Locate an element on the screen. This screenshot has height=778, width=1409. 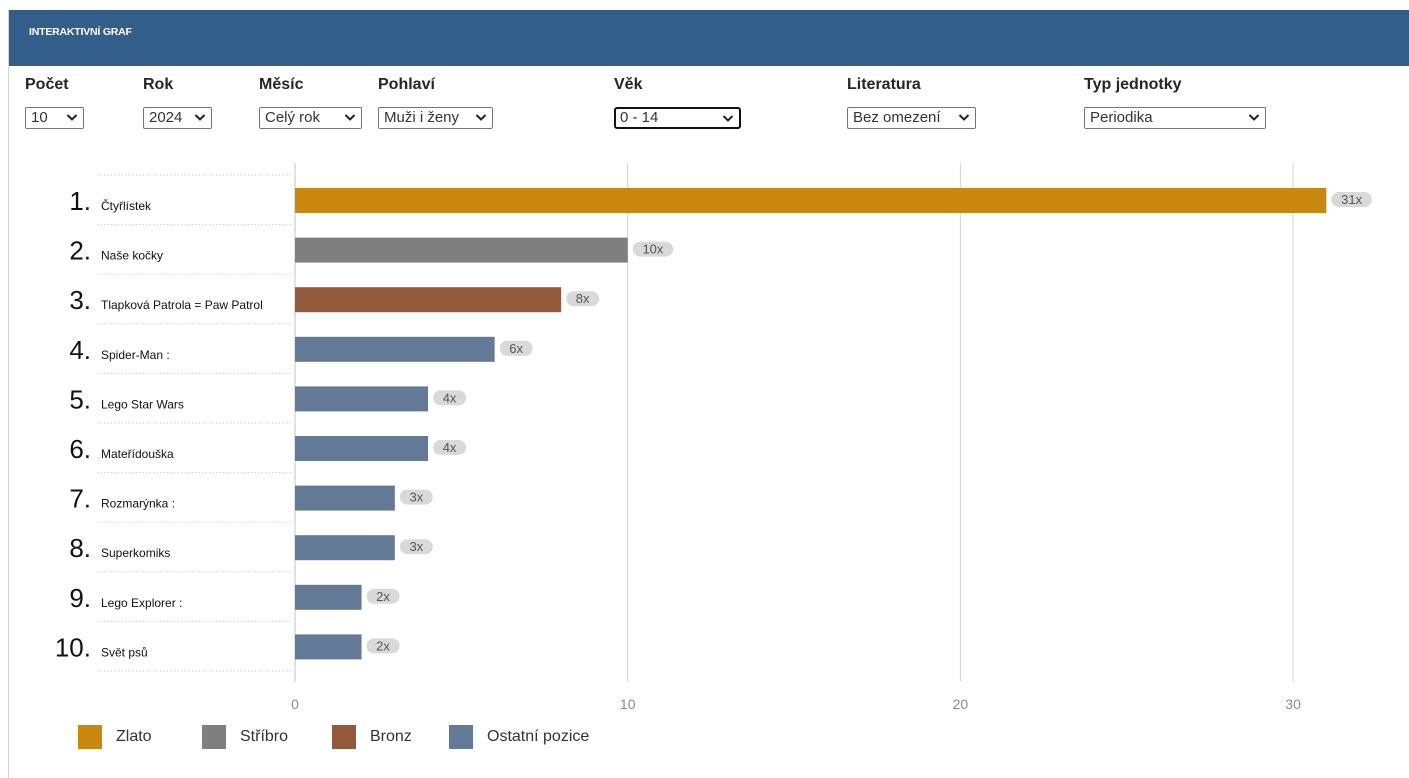
category-label: Rozmarýnka : is located at coordinates (138, 504).